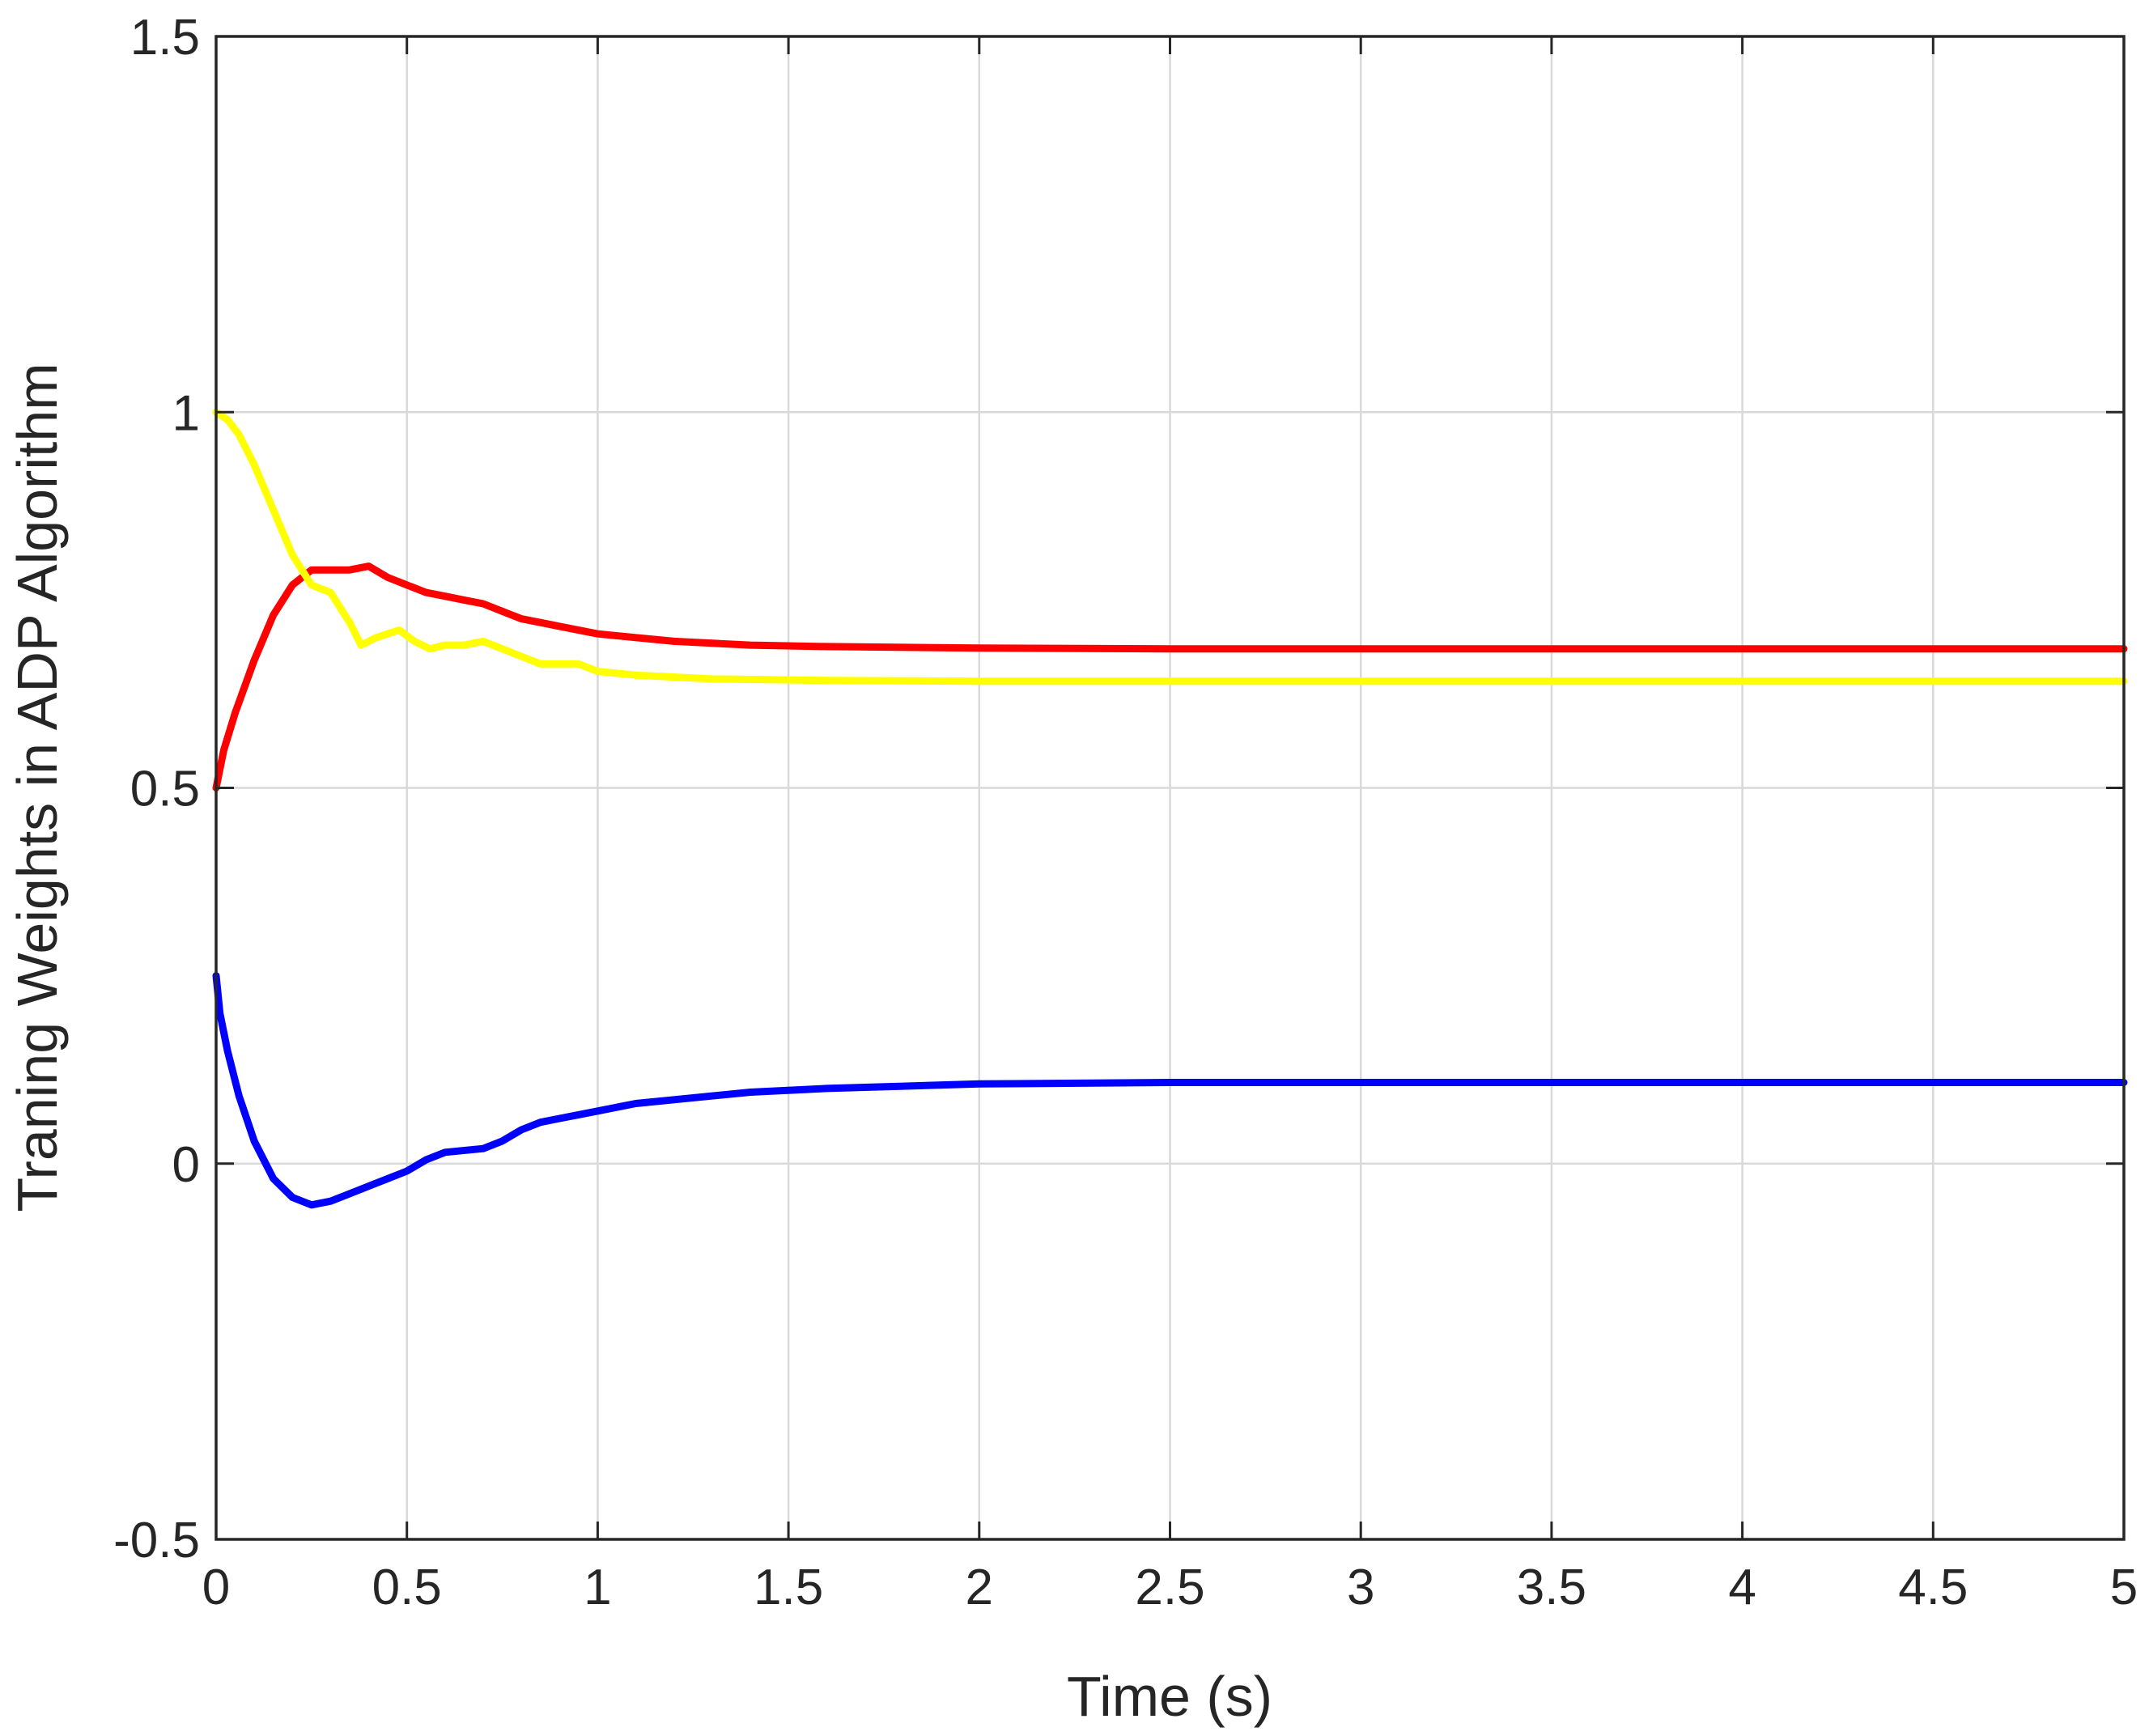  What do you see at coordinates (1551, 1587) in the screenshot?
I see `x-tick-label: 3.5` at bounding box center [1551, 1587].